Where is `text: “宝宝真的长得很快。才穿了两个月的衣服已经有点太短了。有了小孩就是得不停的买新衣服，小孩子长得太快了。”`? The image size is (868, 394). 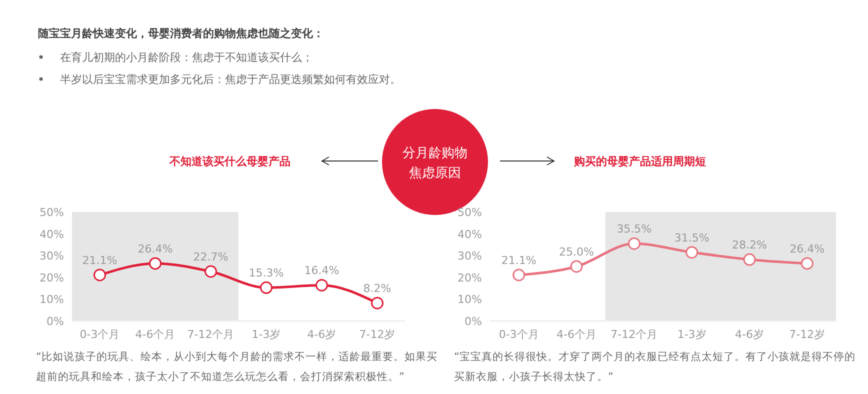
text: “宝宝真的长得很快。才穿了两个月的衣服已经有点太短了。有了小孩就是得不停的买新衣服，小孩子长得太快了。” is located at coordinates (655, 366).